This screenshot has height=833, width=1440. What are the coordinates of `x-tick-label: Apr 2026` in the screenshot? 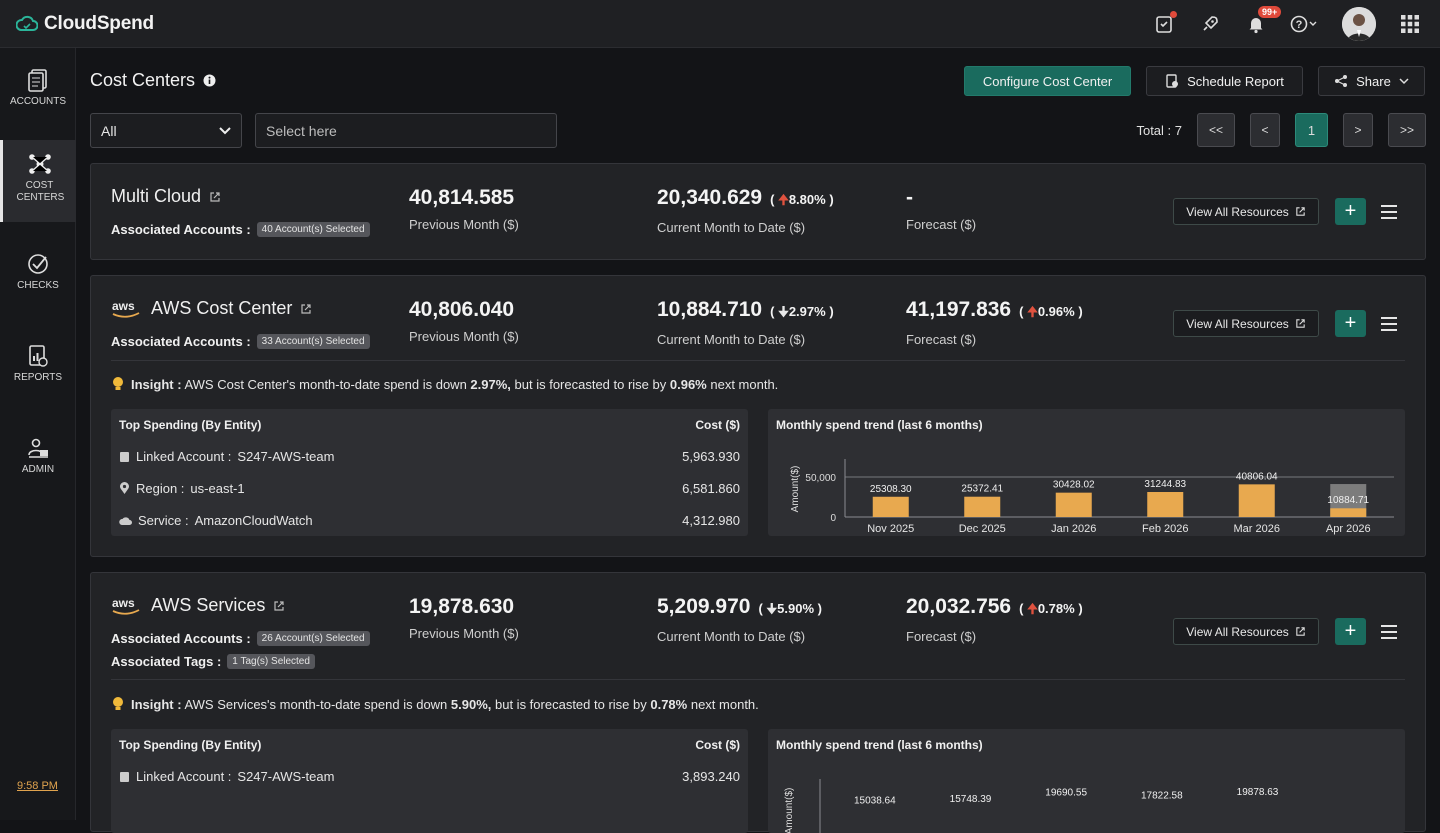 It's located at (1348, 529).